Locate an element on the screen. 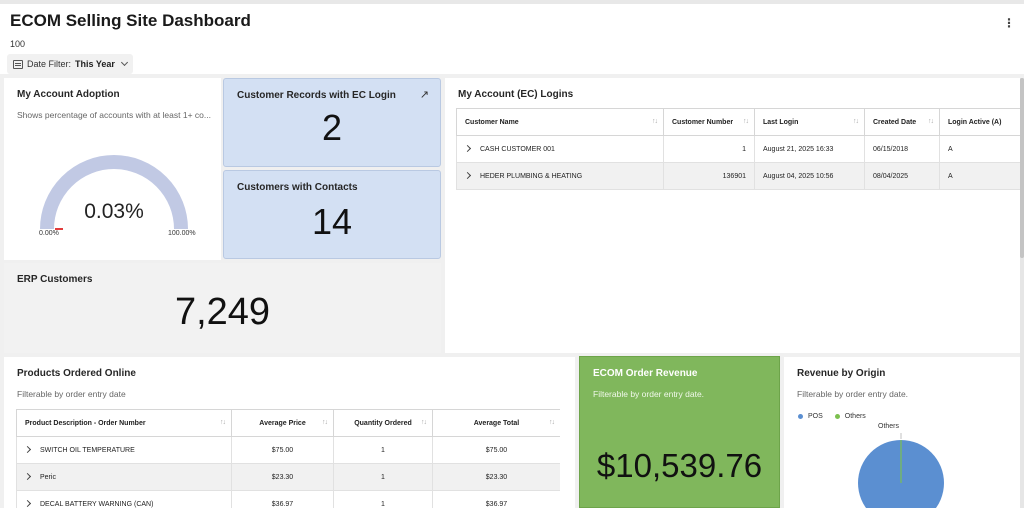 The width and height of the screenshot is (1024, 508). date-filter-button: Date Filter: This Year is located at coordinates (70, 64).